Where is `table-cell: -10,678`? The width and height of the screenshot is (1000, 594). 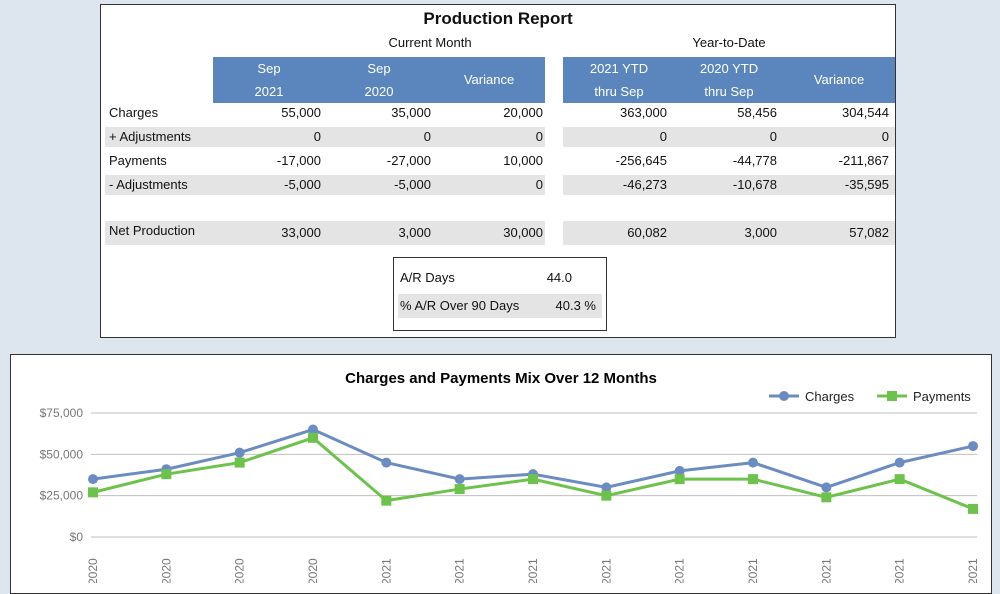 table-cell: -10,678 is located at coordinates (754, 184).